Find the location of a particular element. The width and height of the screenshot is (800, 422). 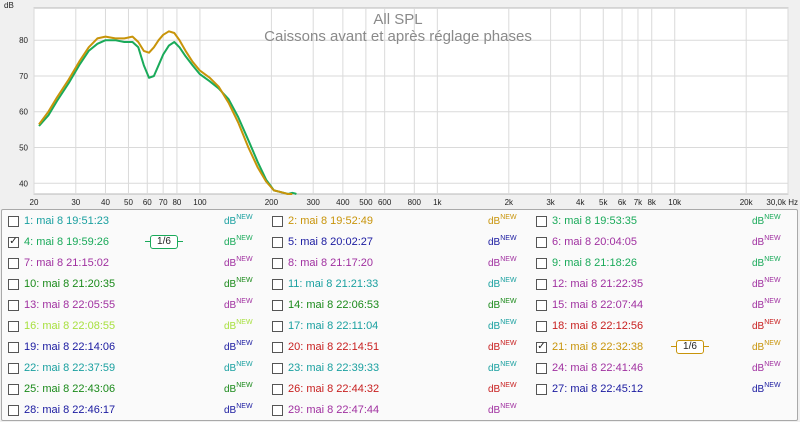

legend-entry: 18: mai 8 22:12:56 is located at coordinates (589, 326).